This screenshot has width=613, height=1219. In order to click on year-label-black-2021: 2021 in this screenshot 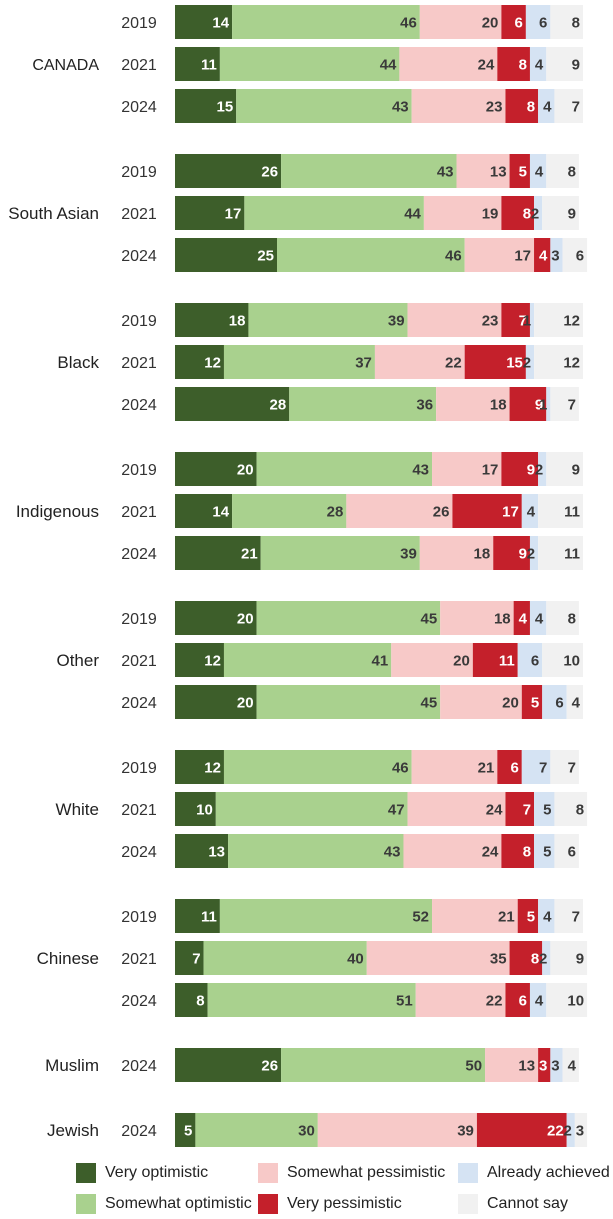, I will do `click(139, 363)`.